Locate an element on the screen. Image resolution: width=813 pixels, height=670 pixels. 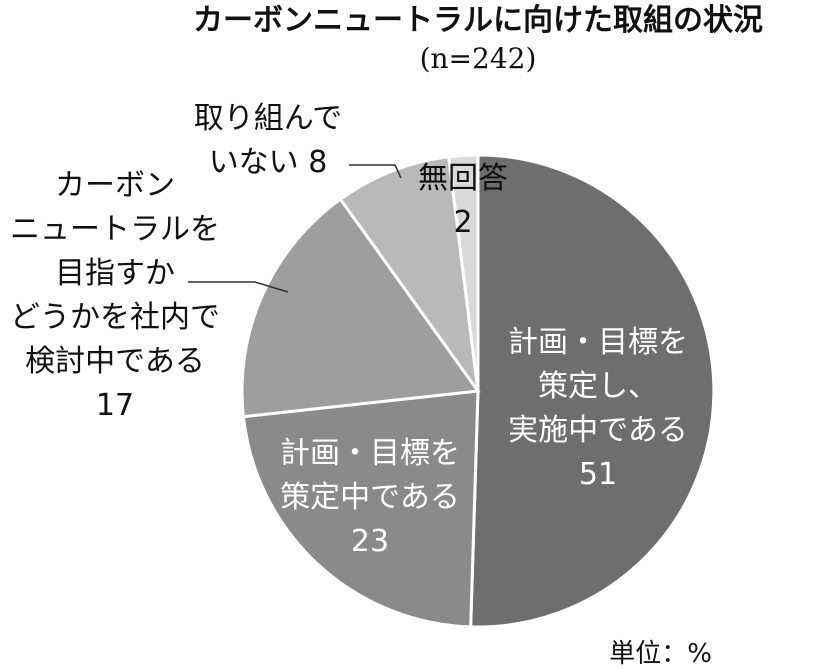
slice-label-3: 取り組んでいない 8 is located at coordinates (268, 140).